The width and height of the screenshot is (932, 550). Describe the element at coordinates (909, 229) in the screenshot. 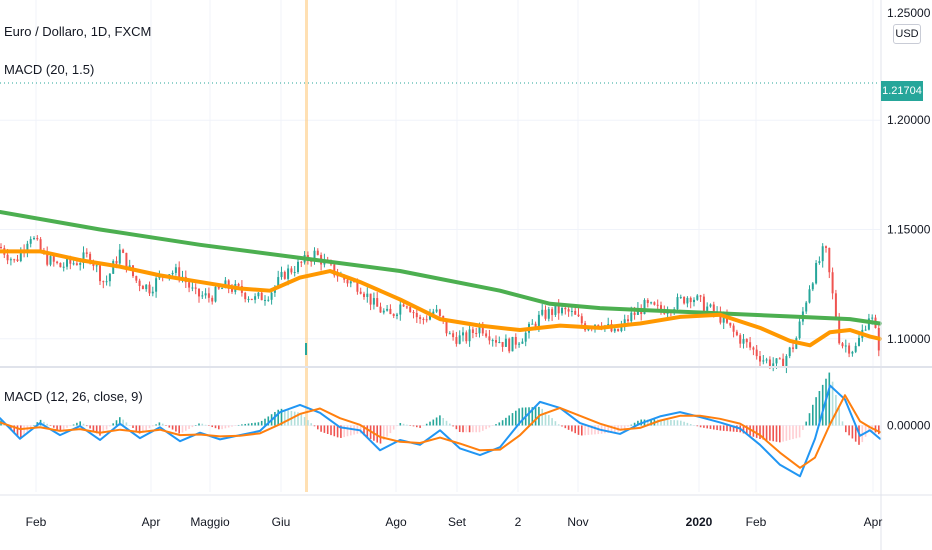

I see `price-tick-label: 1.15000` at that location.